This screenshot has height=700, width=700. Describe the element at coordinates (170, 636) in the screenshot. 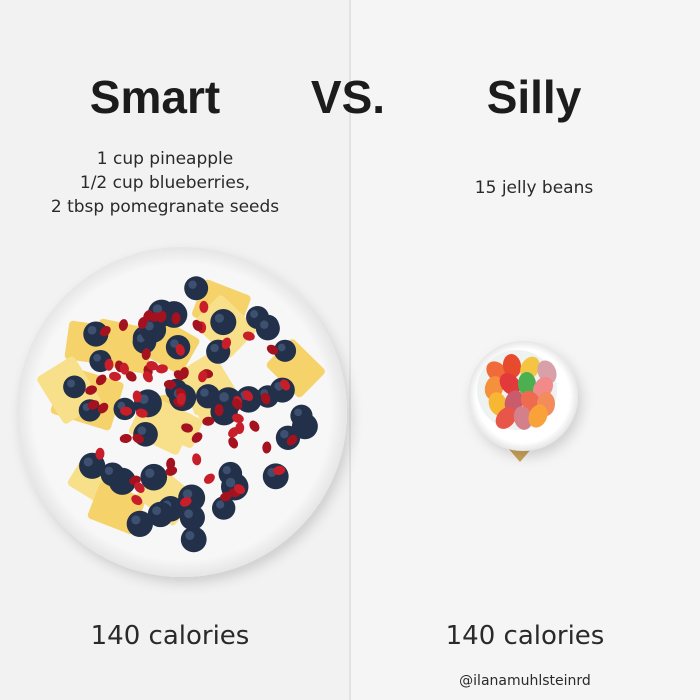

I see `left-calories: 140 calories` at that location.